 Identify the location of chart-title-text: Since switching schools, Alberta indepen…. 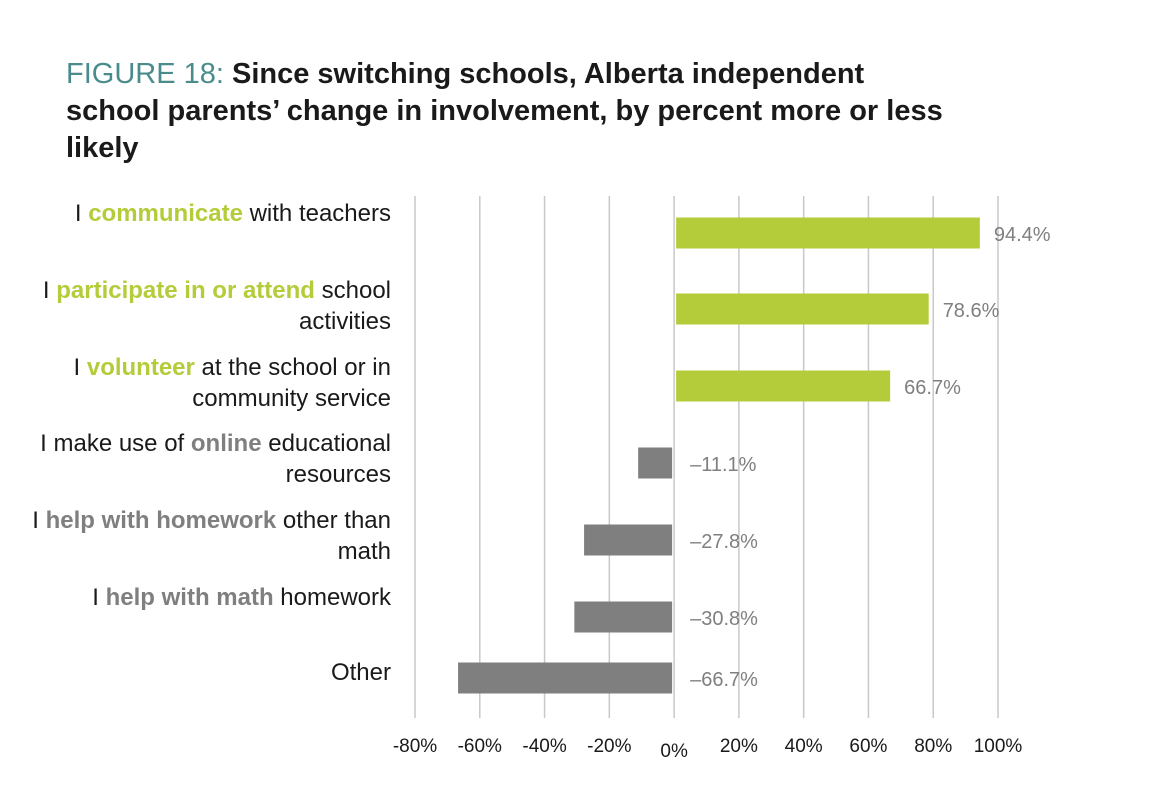
(504, 111).